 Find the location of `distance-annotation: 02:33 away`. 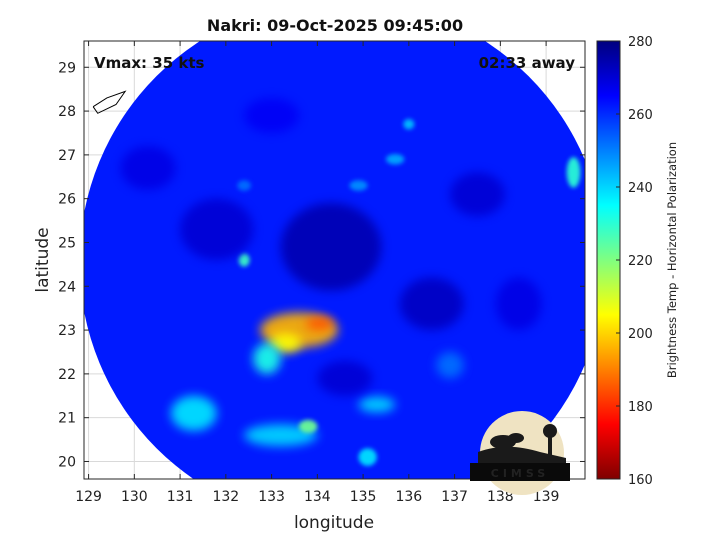

distance-annotation: 02:33 away is located at coordinates (527, 63).